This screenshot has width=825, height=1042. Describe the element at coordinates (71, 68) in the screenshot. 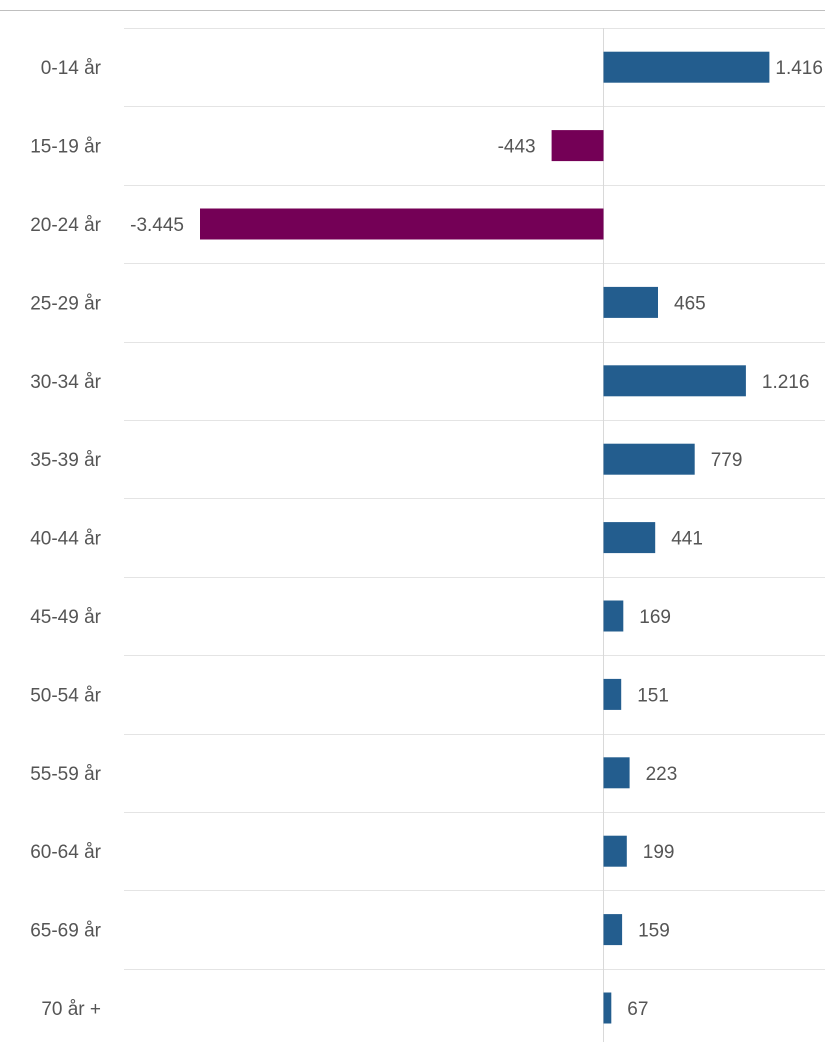

I see `category-label: 0-14 år` at that location.